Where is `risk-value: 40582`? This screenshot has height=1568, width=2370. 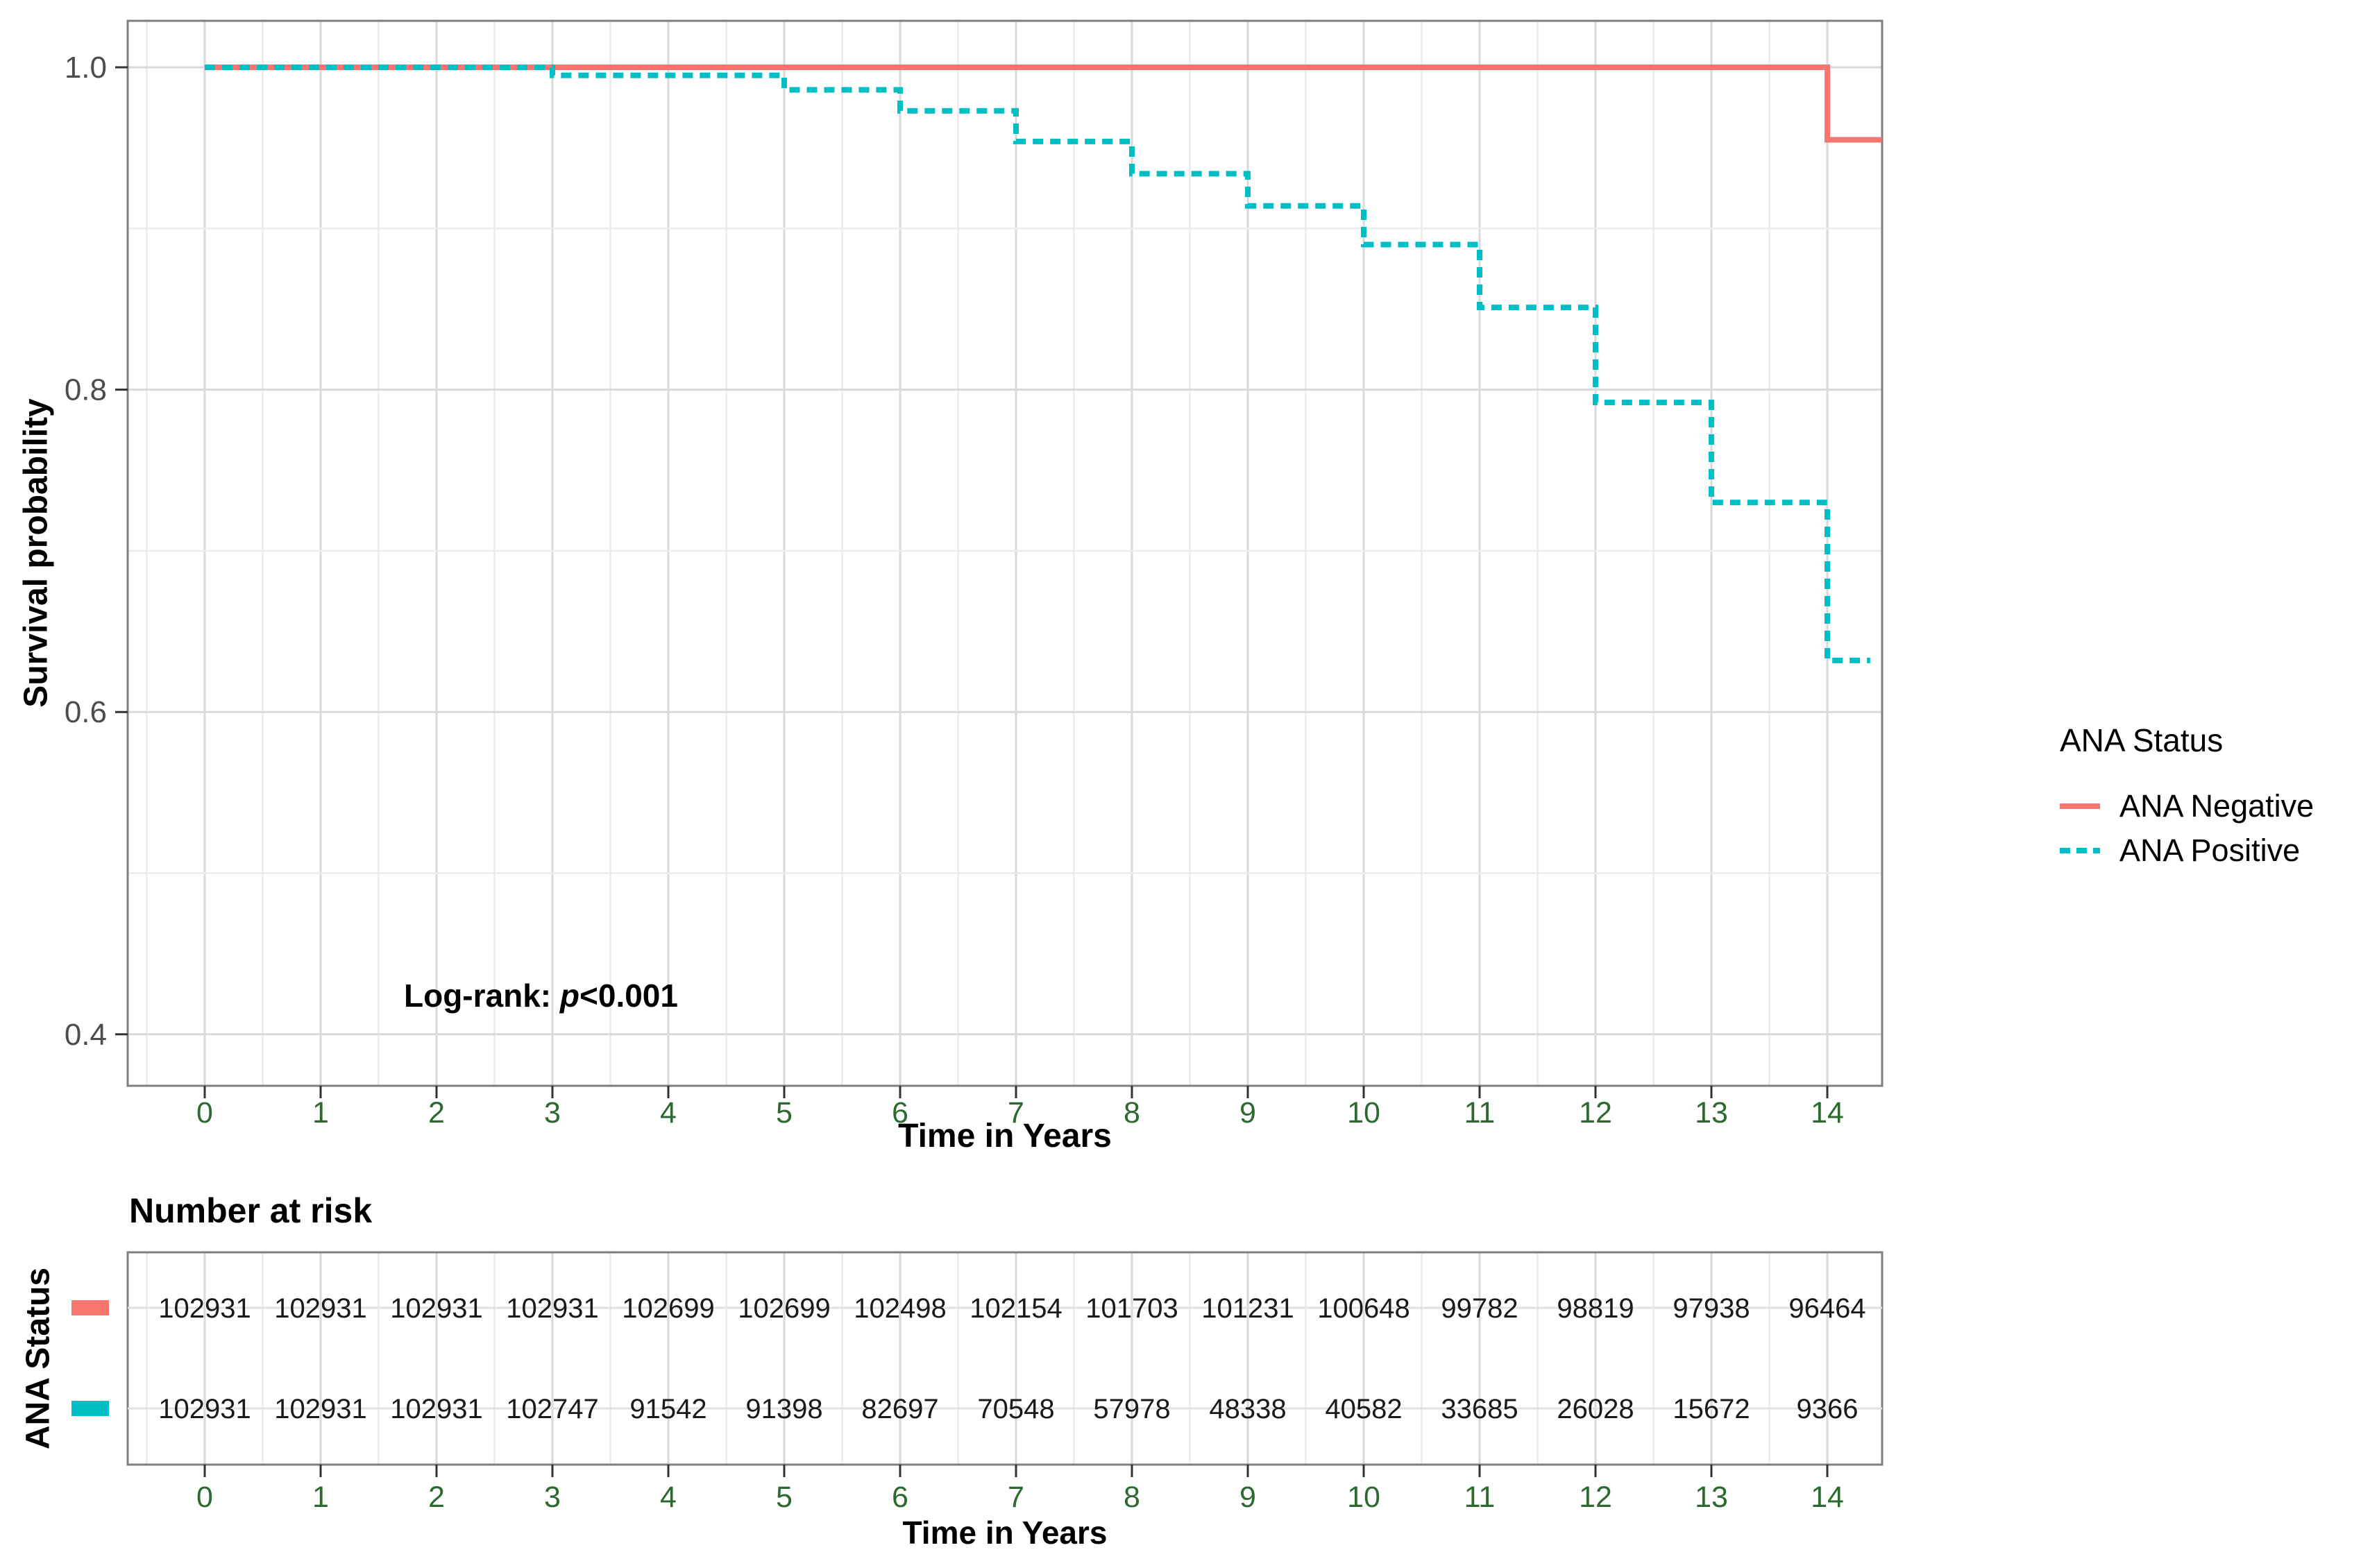
risk-value: 40582 is located at coordinates (1363, 1409).